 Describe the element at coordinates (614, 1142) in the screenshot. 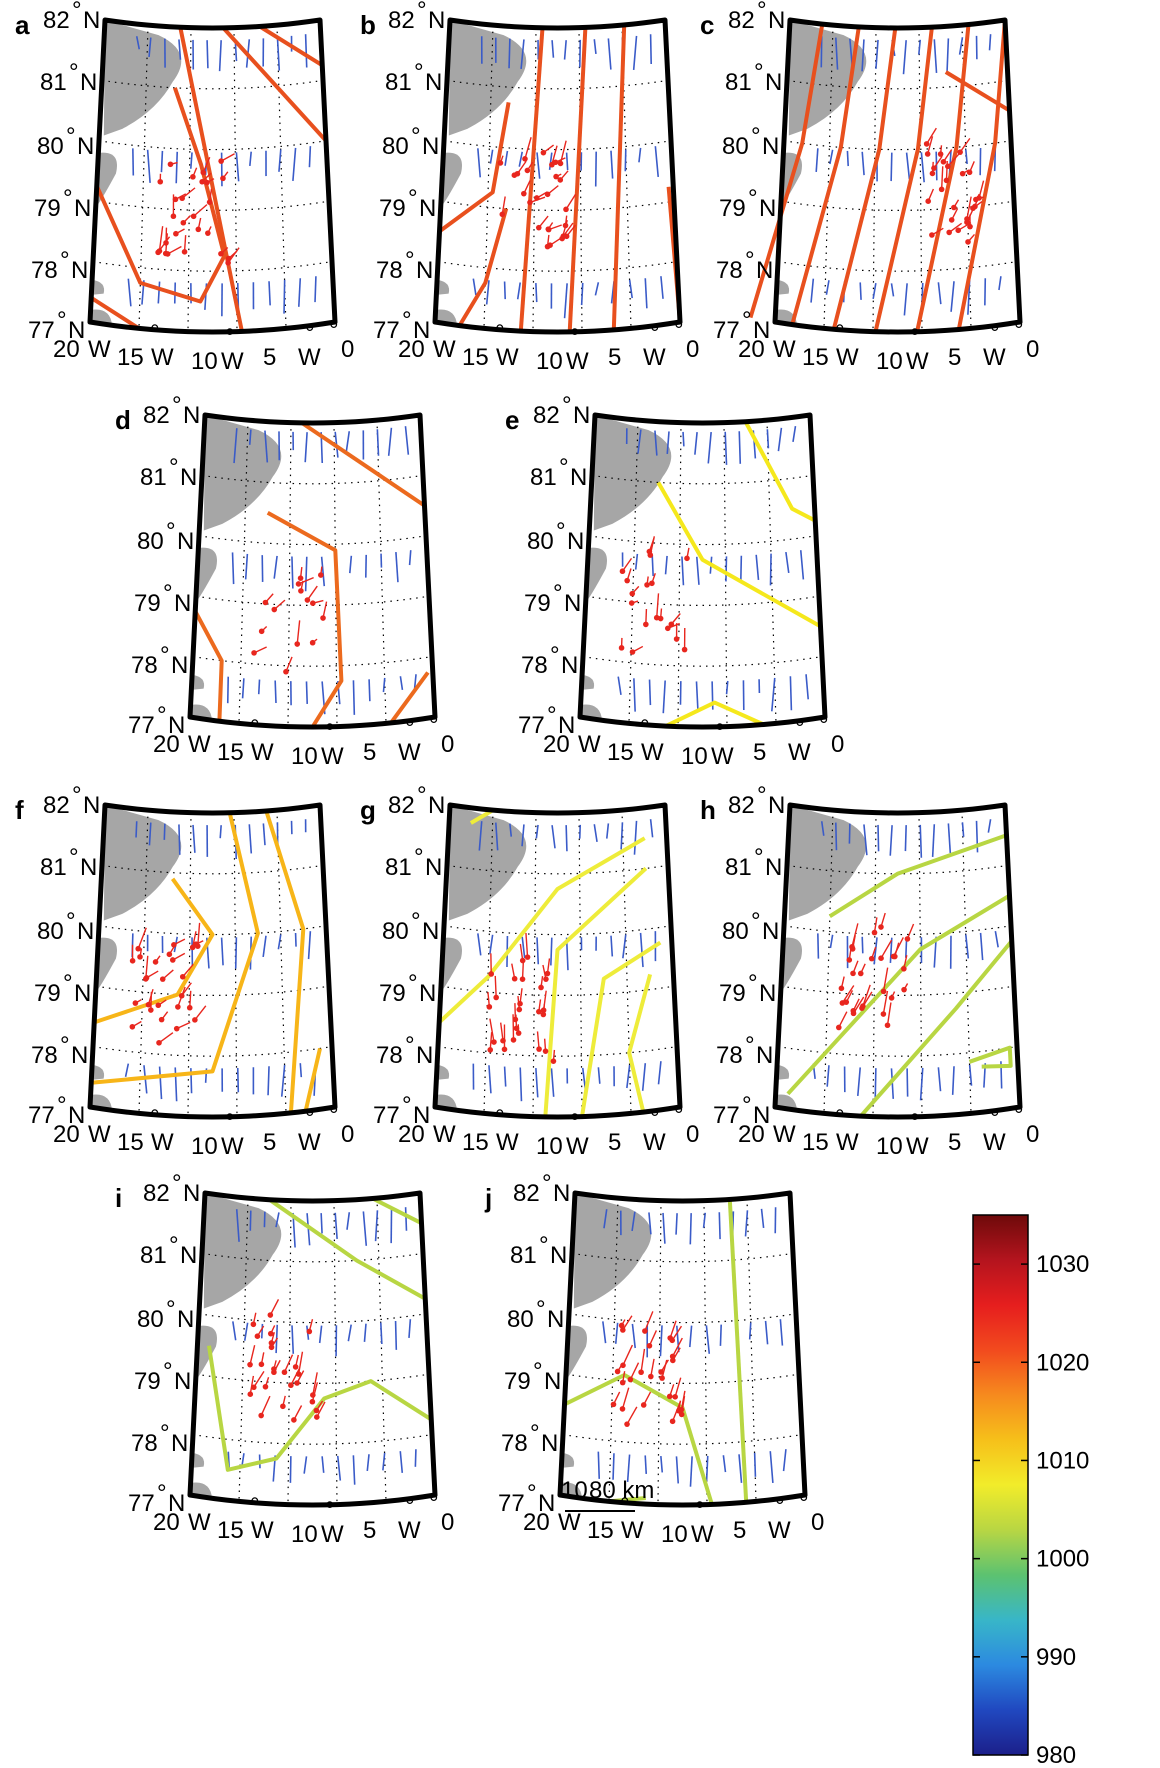

I see `longitude-label: 5` at that location.